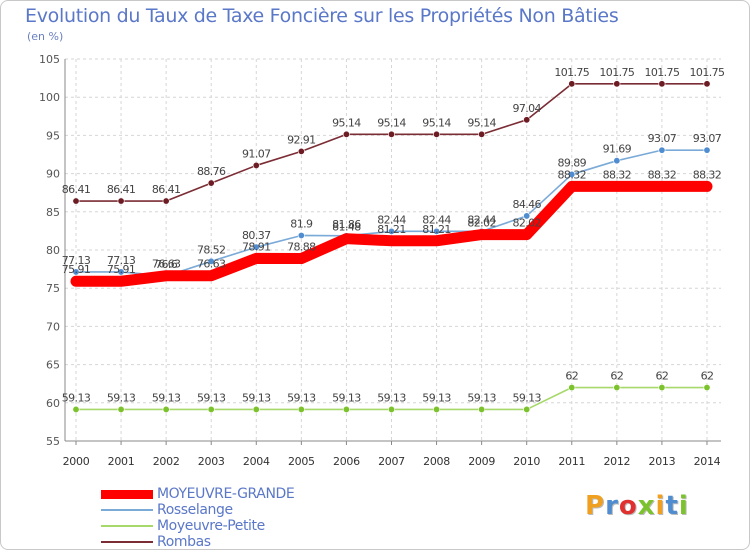 The width and height of the screenshot is (750, 550). Describe the element at coordinates (53, 288) in the screenshot. I see `y-tick-label: 75` at that location.